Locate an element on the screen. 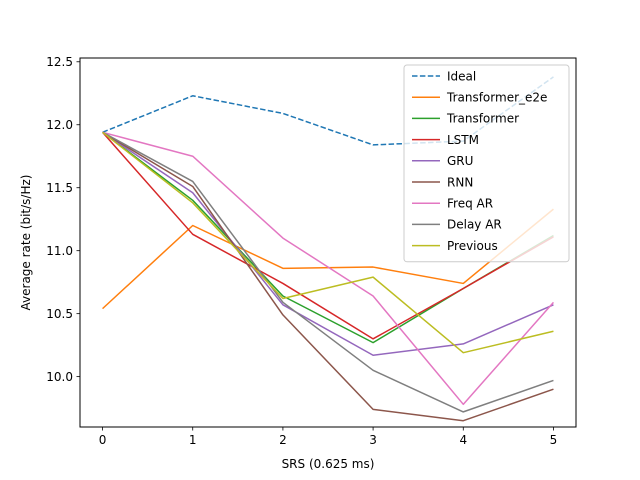 The height and width of the screenshot is (480, 640). y-tick-label: 11.5 is located at coordinates (59, 188).